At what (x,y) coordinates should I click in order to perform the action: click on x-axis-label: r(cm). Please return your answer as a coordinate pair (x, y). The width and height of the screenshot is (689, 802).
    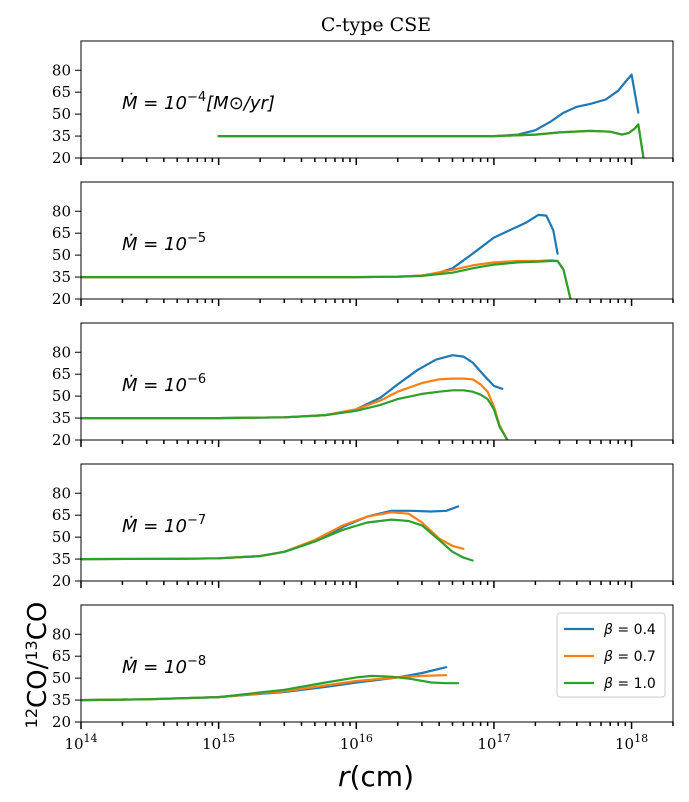
    Looking at the image, I should click on (376, 776).